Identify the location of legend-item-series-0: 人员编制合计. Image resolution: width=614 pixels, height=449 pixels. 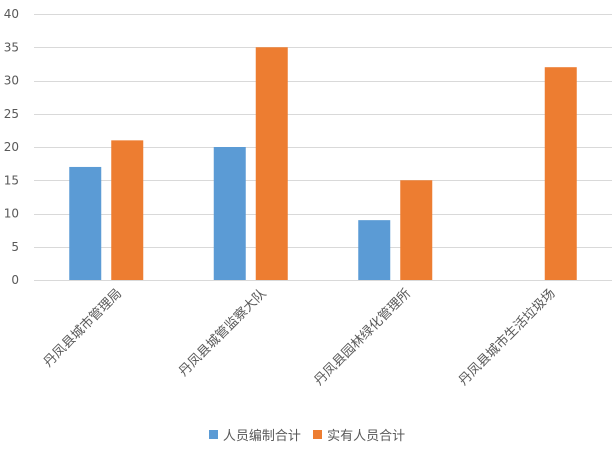
(254, 434).